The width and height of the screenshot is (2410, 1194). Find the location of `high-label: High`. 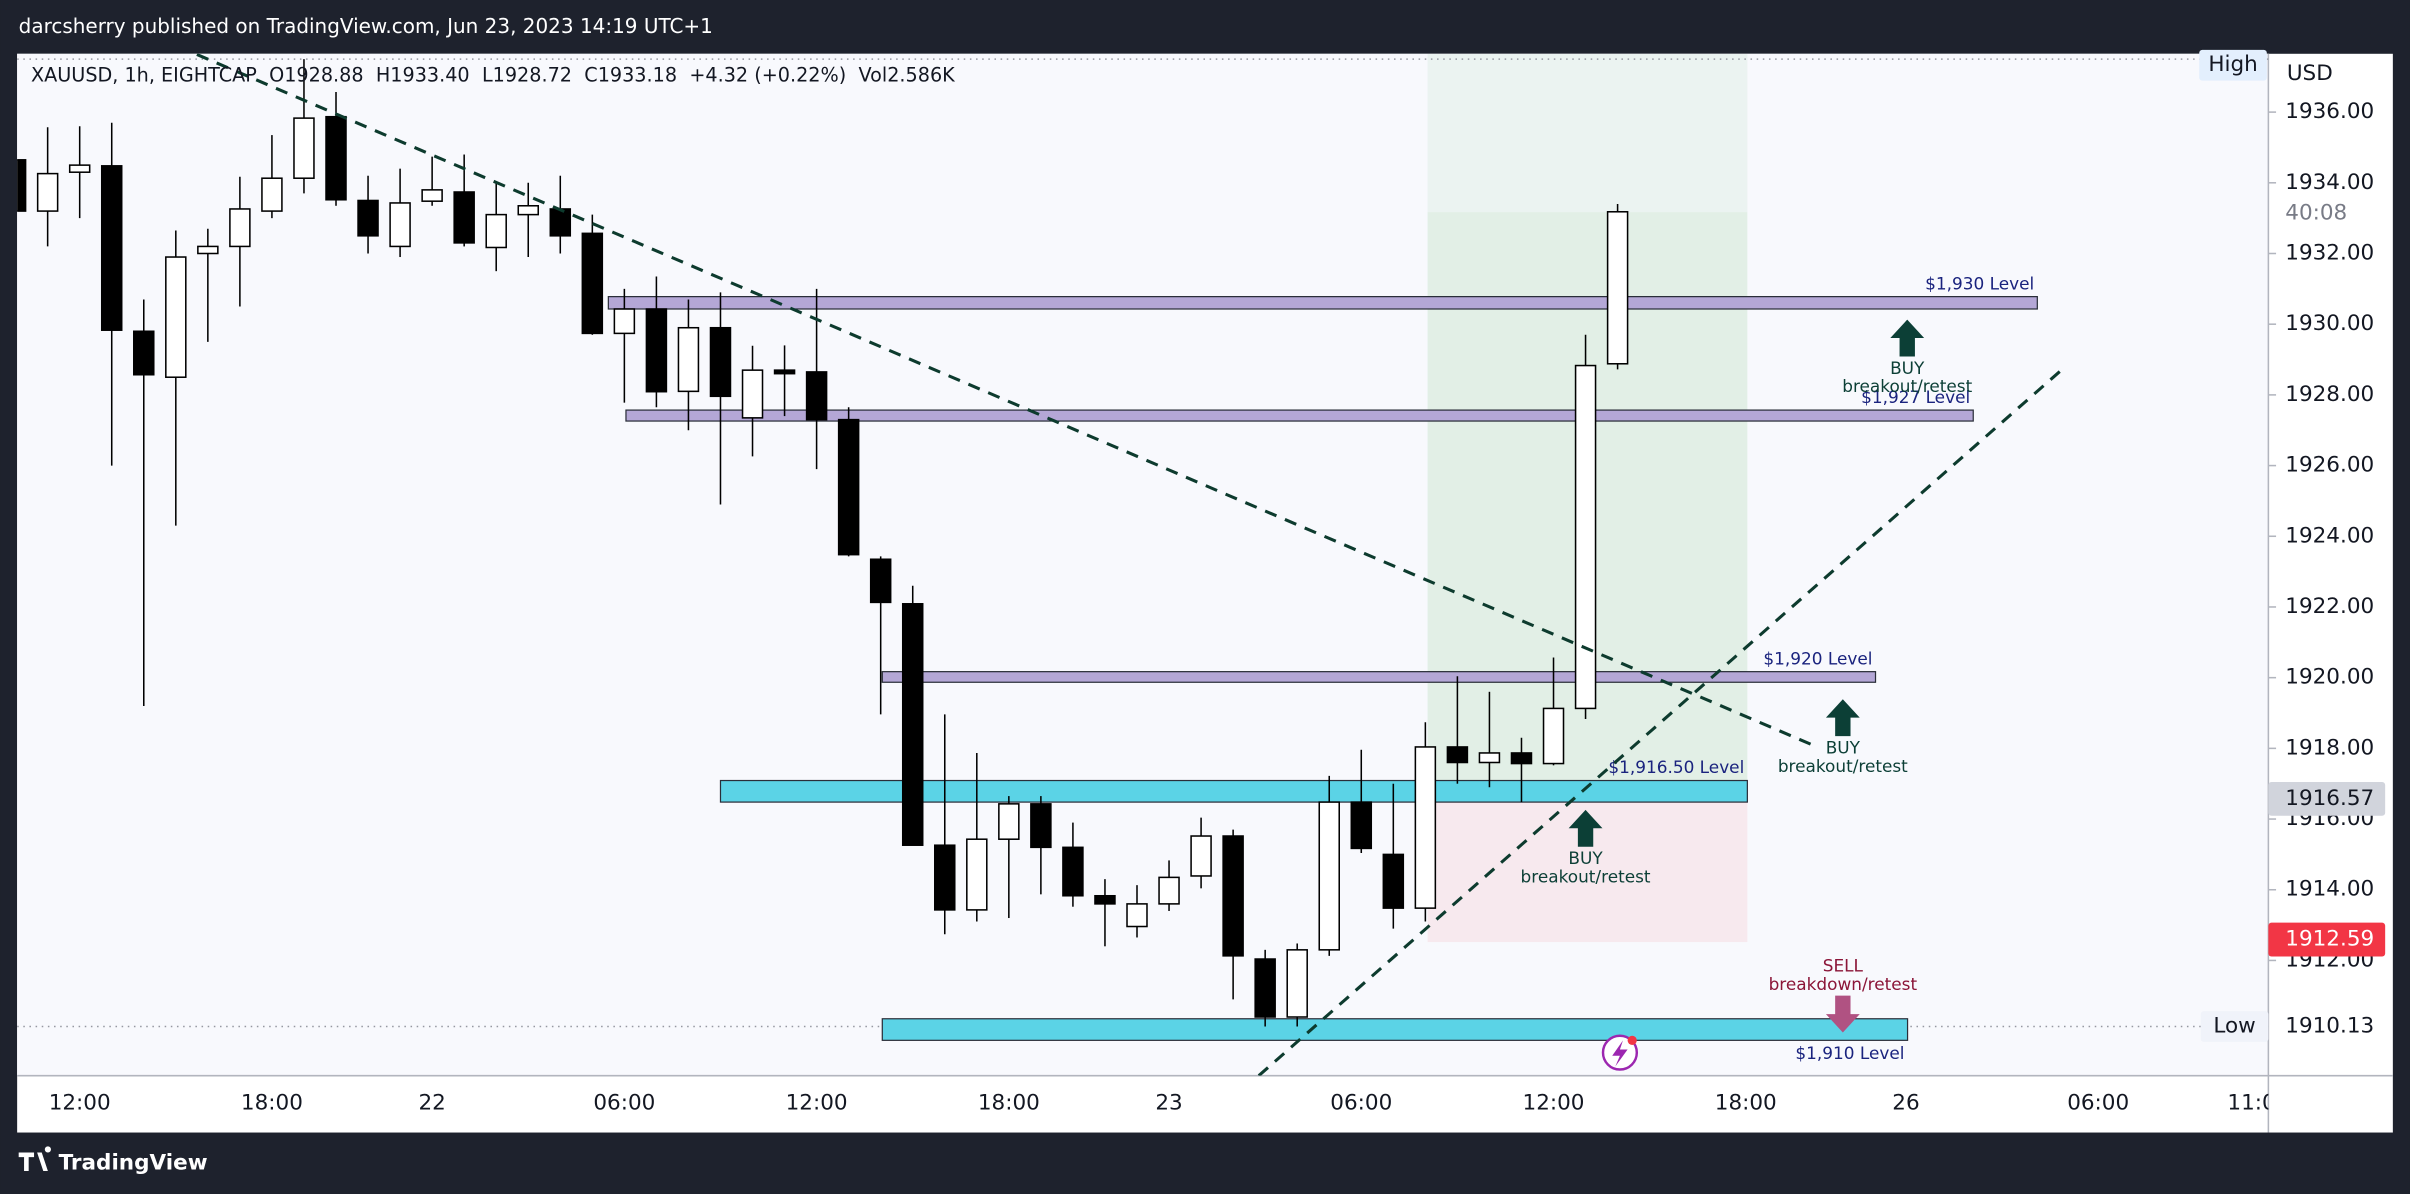

high-label: High is located at coordinates (2232, 64).